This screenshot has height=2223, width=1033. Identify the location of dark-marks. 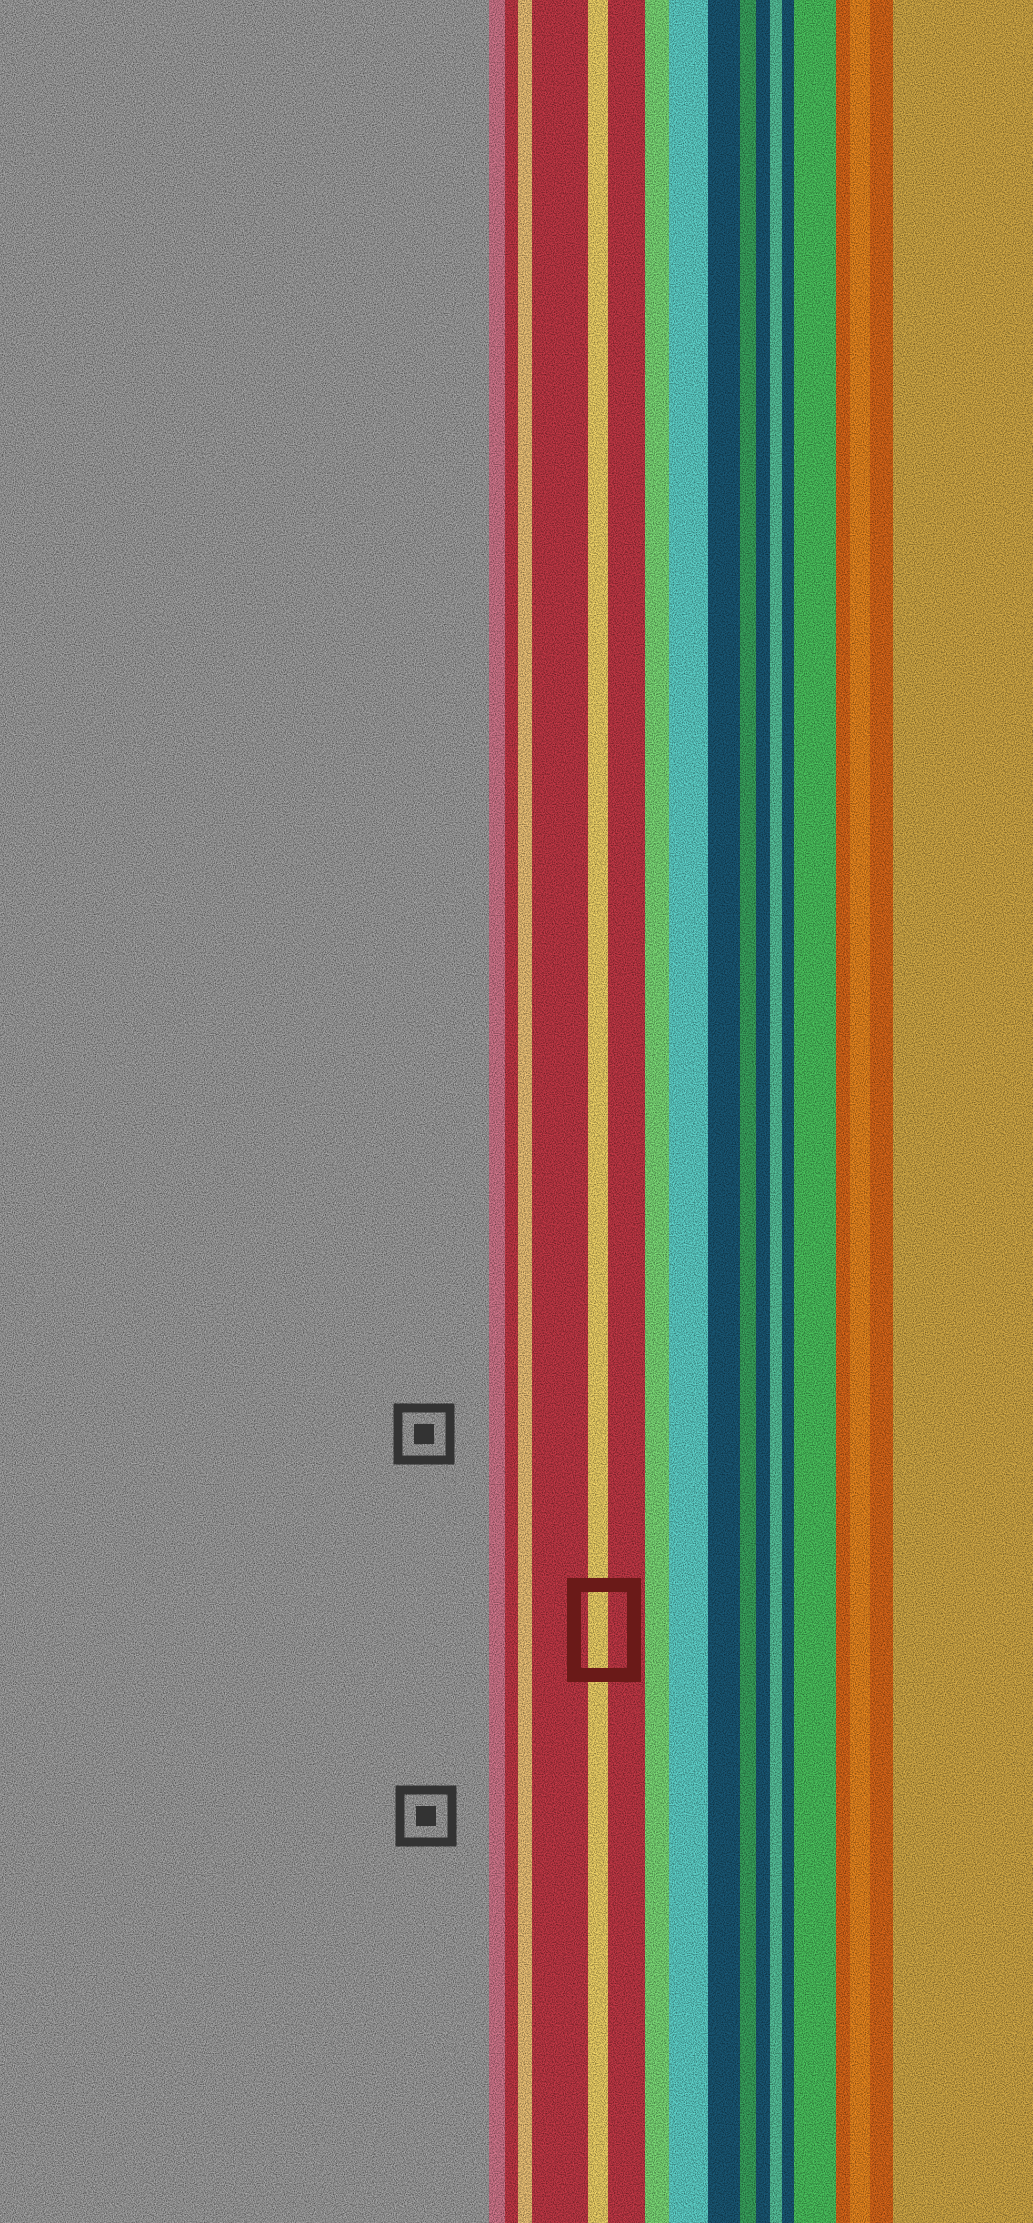
(517, 1625).